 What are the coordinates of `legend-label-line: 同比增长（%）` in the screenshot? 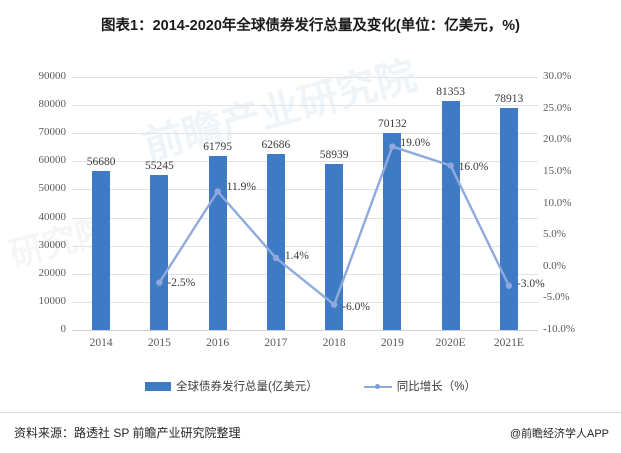 It's located at (436, 387).